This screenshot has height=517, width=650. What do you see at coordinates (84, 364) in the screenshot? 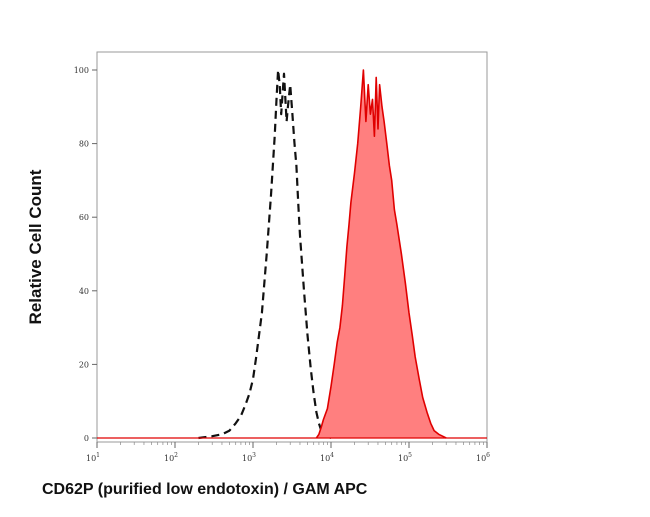
I see `y-tick-label-1: 20` at bounding box center [84, 364].